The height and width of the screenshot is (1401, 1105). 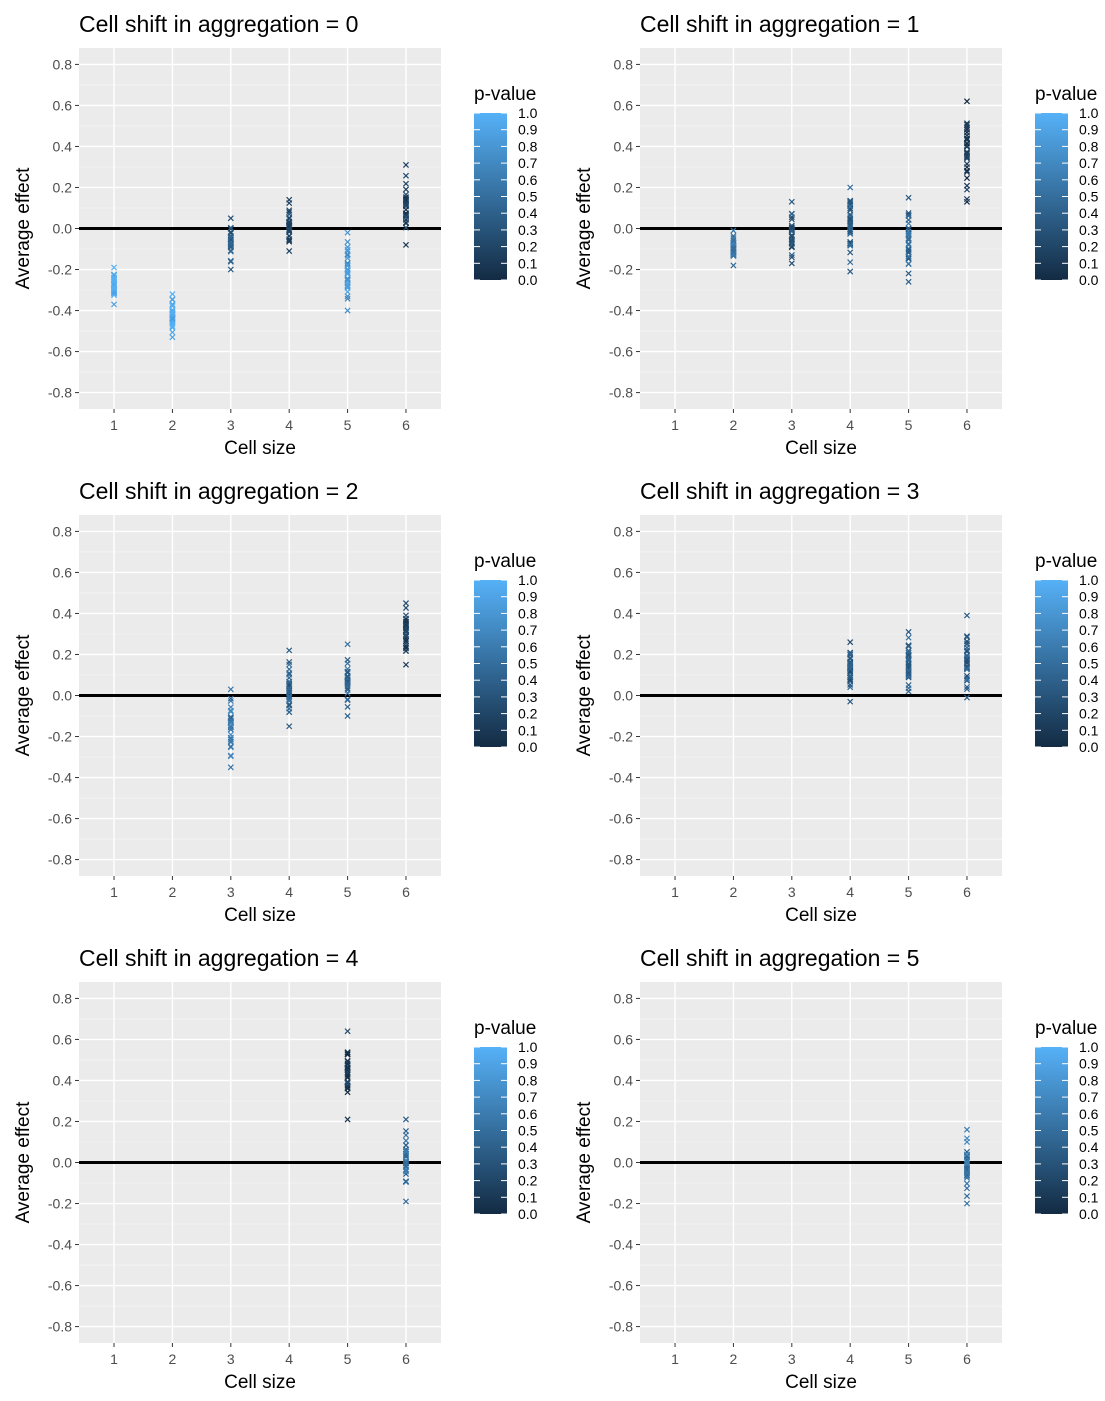 I want to click on x-axis-label: Cell size, so click(x=821, y=448).